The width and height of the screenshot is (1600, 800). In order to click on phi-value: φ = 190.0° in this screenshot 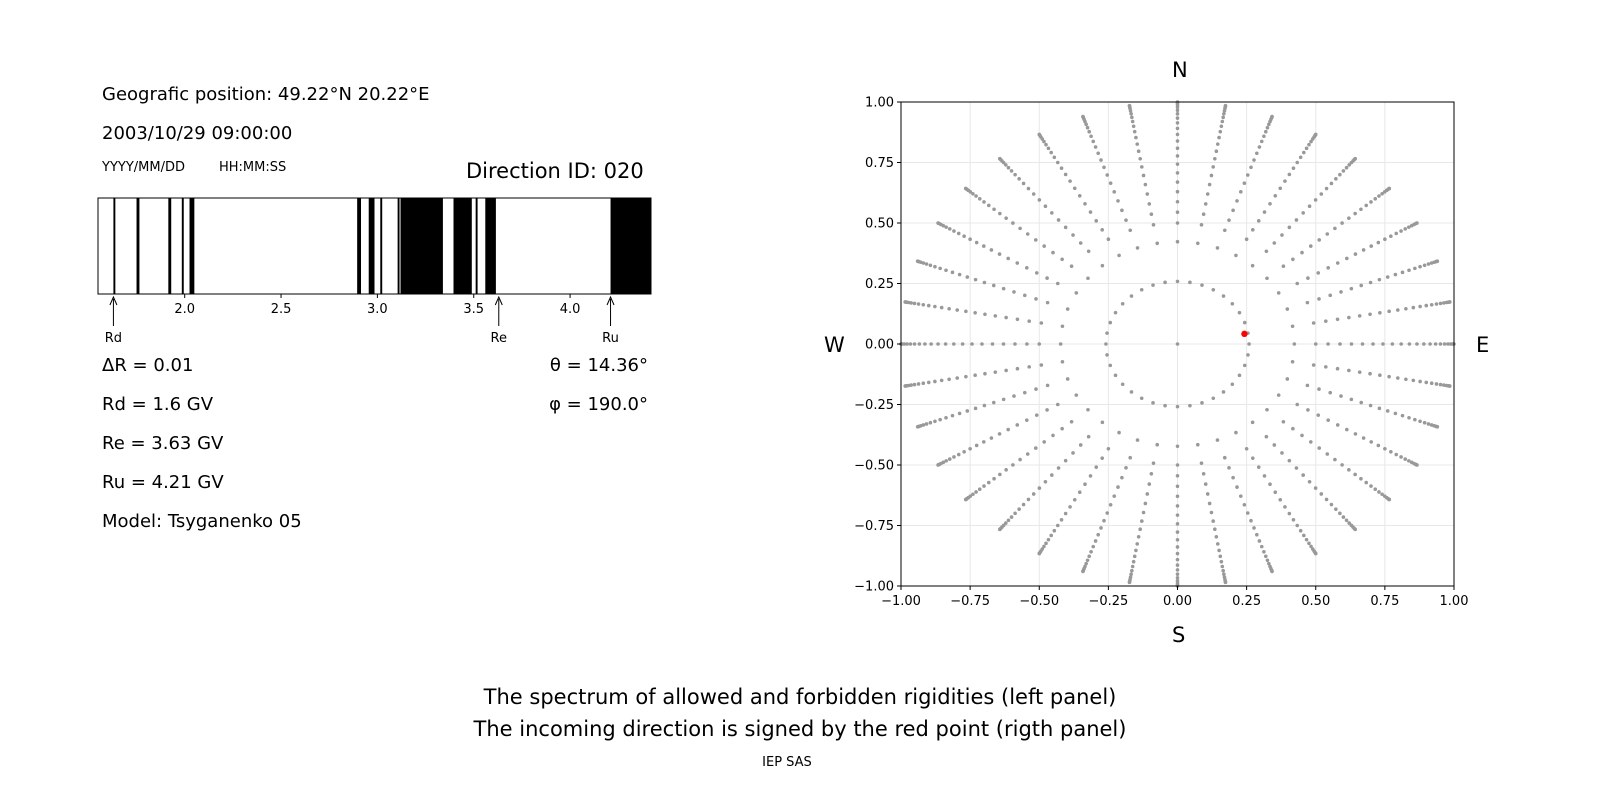, I will do `click(598, 404)`.